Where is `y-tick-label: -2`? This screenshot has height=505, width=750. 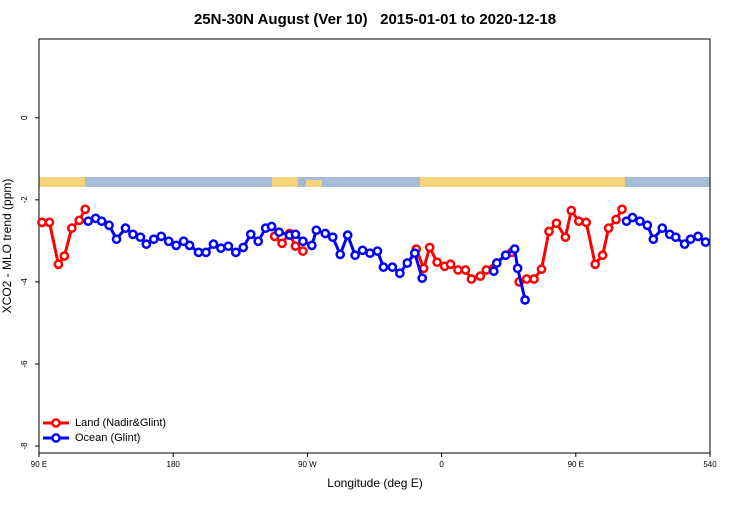 y-tick-label: -2 is located at coordinates (24, 200).